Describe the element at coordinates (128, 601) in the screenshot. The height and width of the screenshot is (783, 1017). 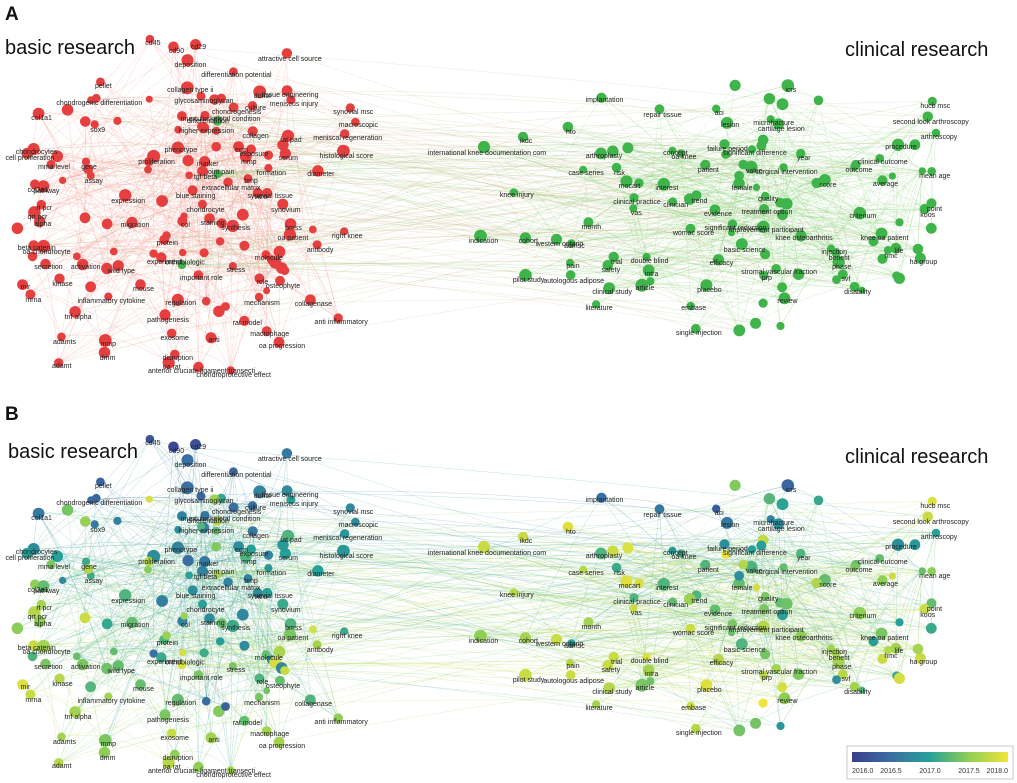
I see `keyword-label: expression` at that location.